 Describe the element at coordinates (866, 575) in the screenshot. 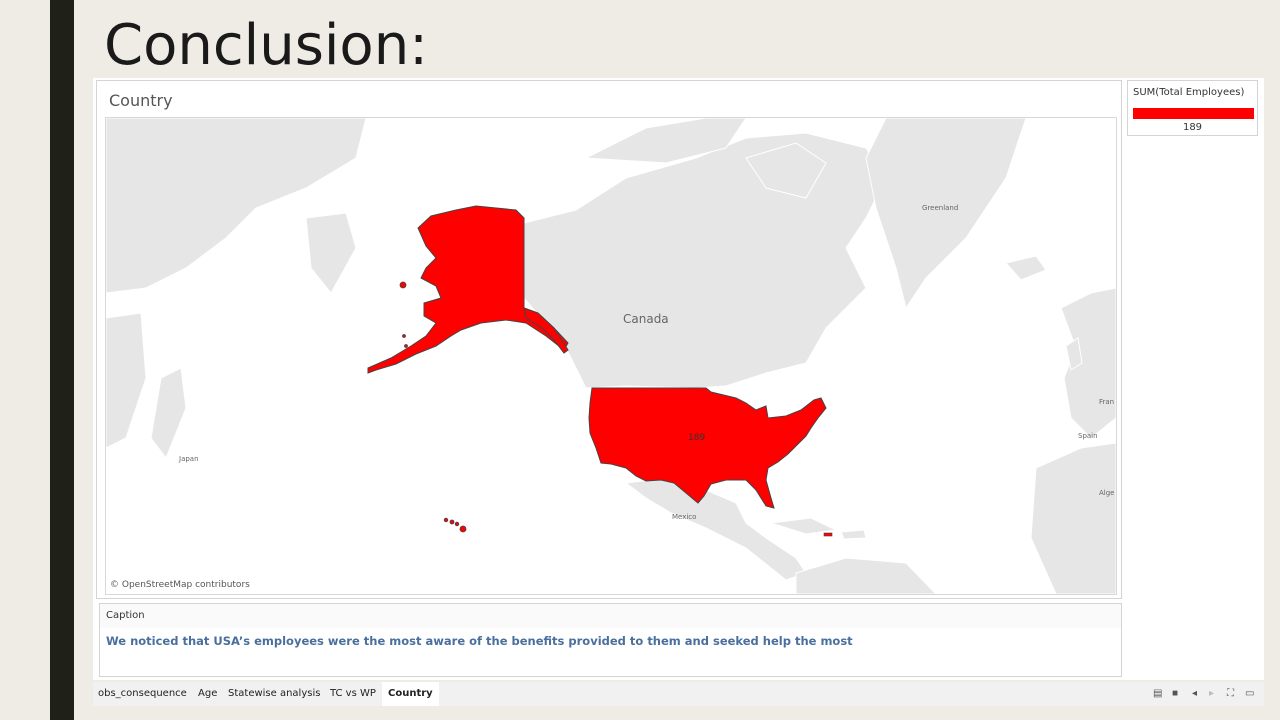

I see `south-america-shape` at that location.